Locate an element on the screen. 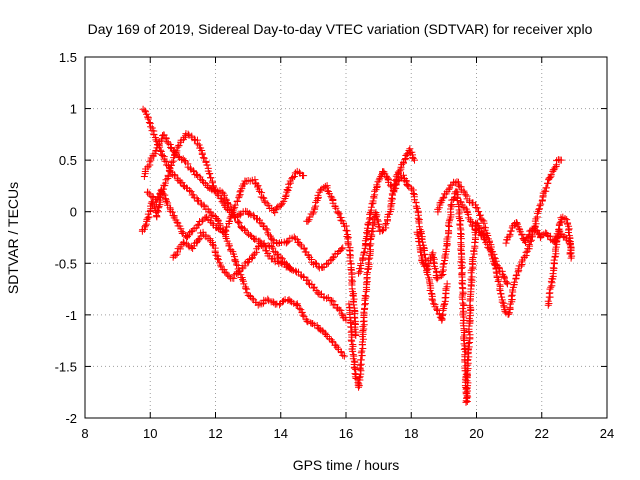  x-tick-label: 18 is located at coordinates (411, 433).